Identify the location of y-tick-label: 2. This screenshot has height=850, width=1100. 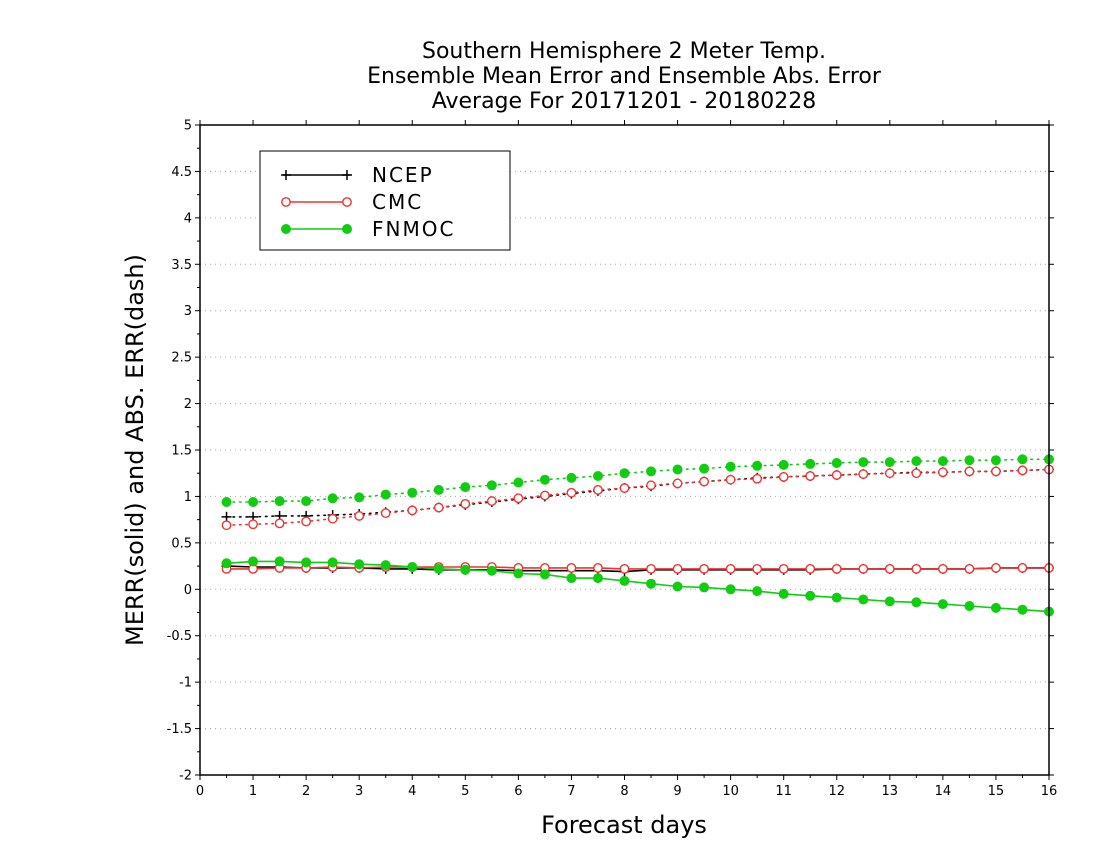
(188, 404).